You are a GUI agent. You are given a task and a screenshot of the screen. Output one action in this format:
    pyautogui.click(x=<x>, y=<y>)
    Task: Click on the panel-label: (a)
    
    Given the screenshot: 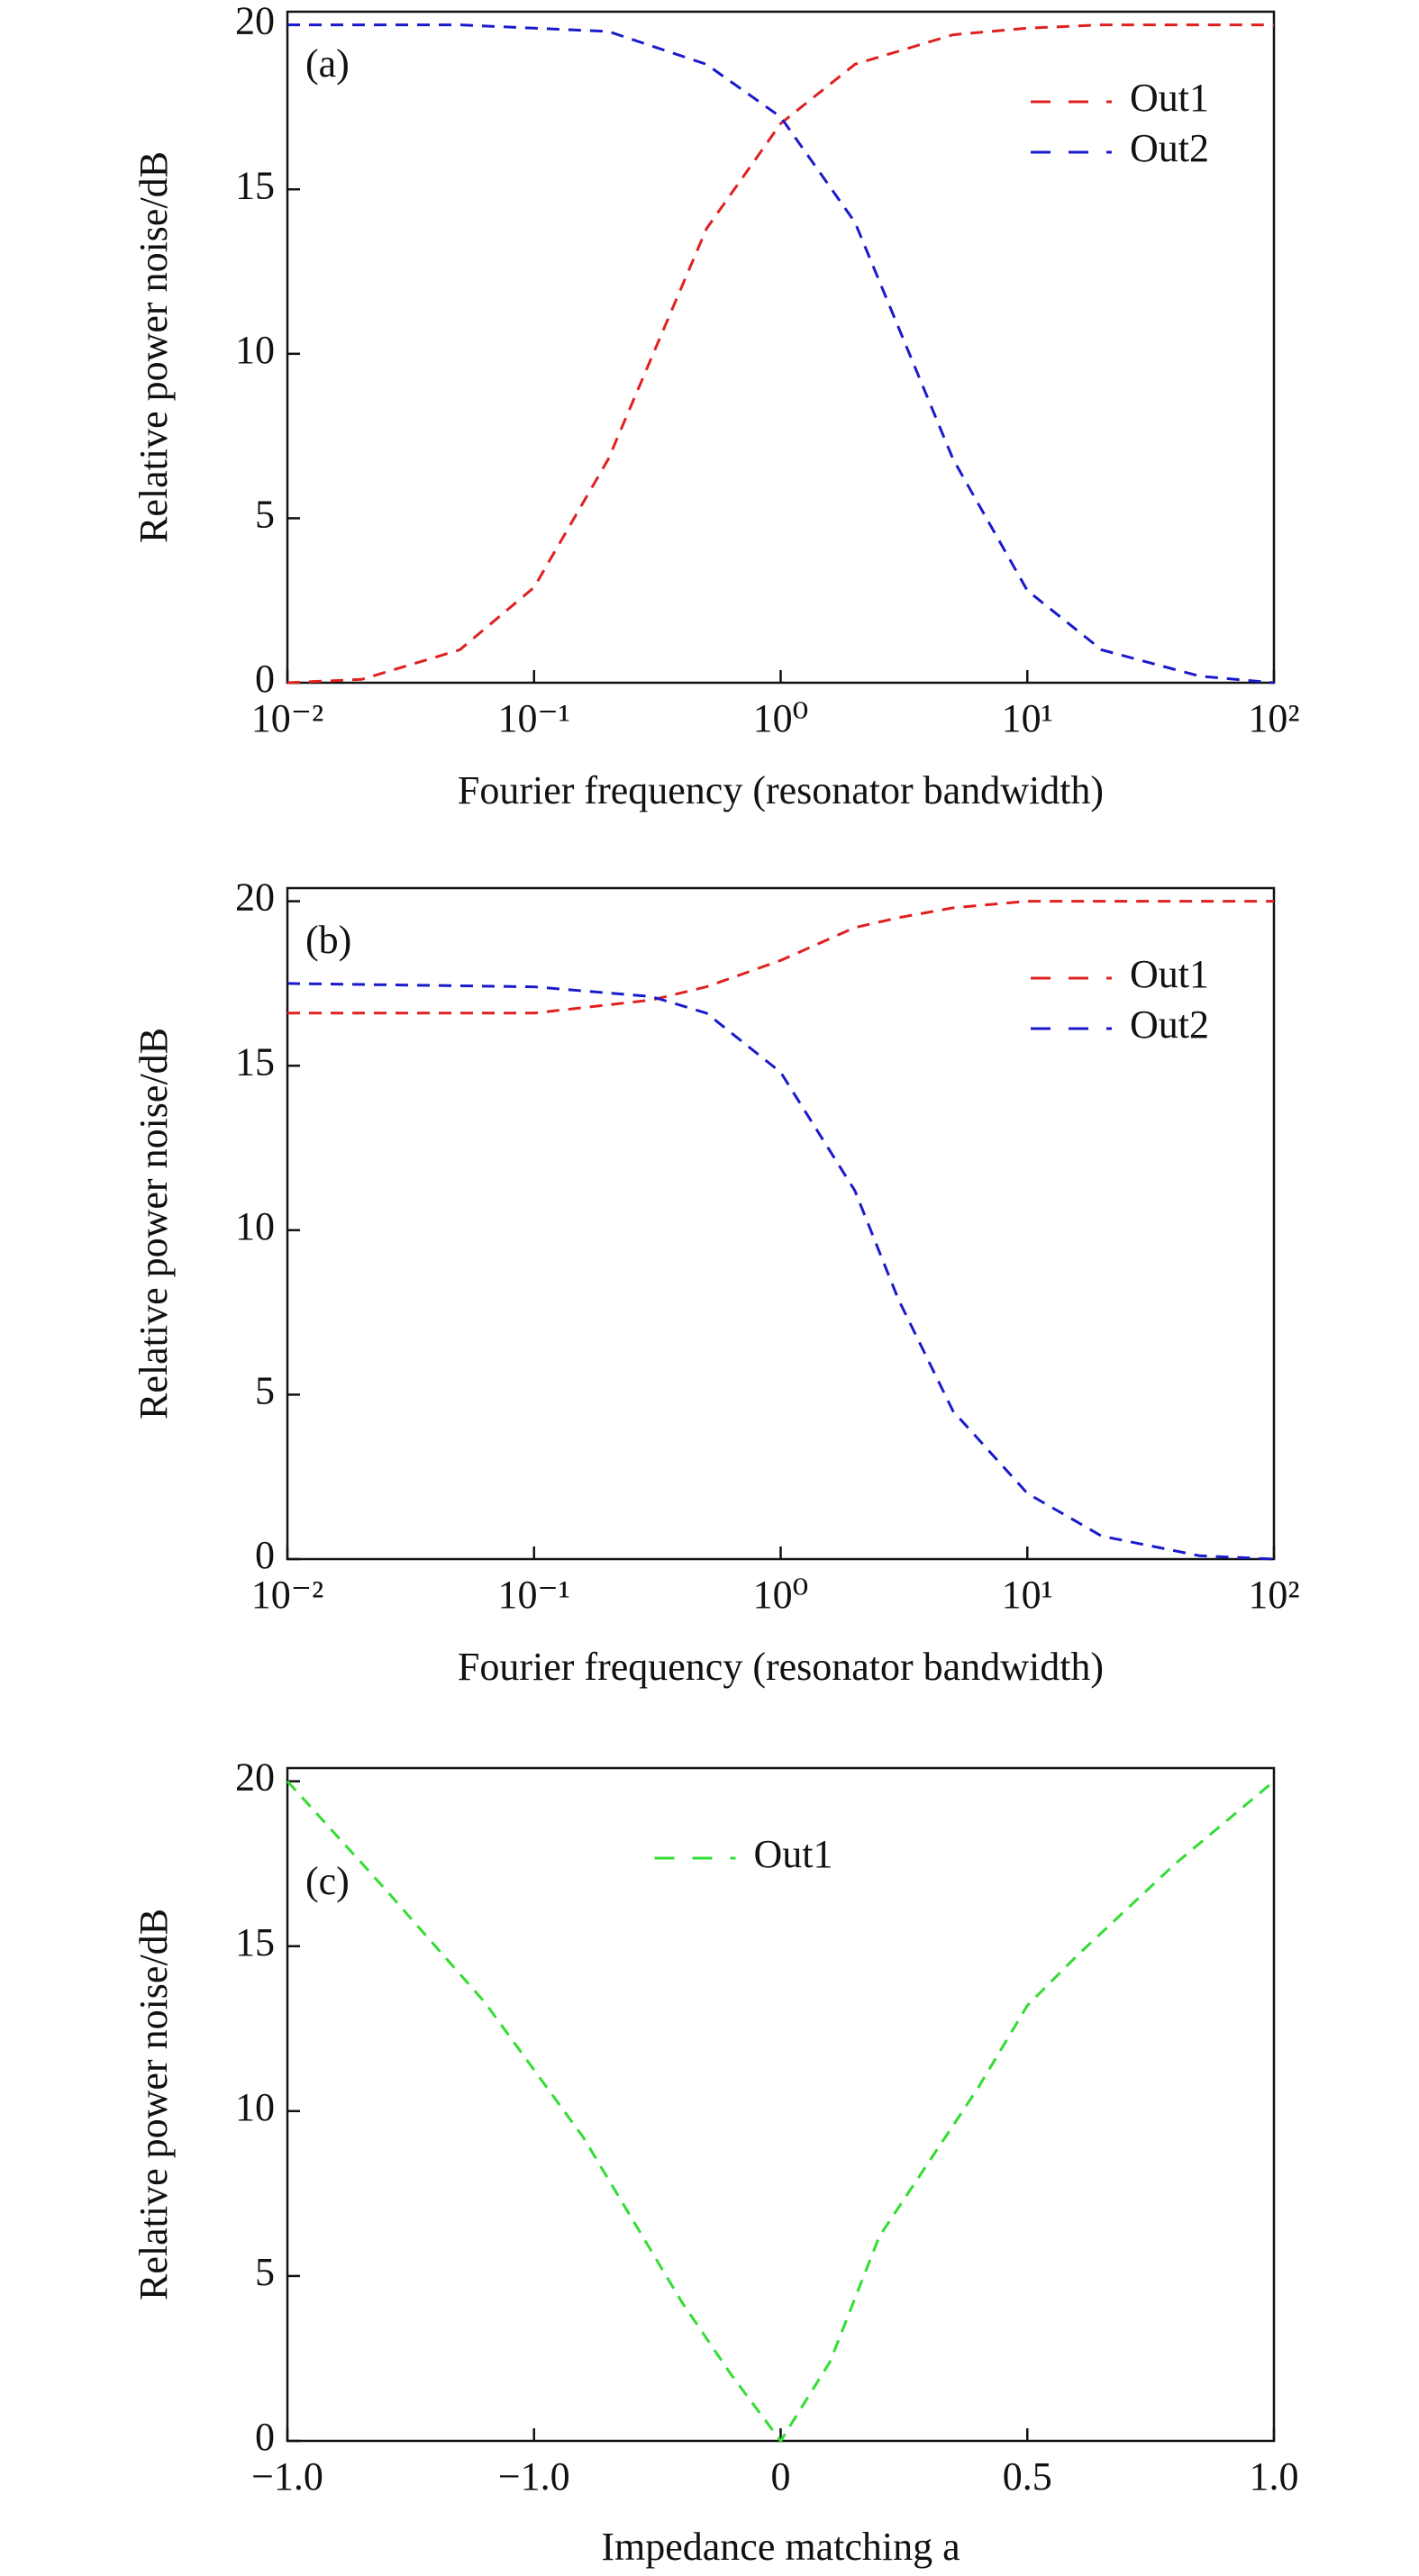 What is the action you would take?
    pyautogui.click(x=327, y=63)
    